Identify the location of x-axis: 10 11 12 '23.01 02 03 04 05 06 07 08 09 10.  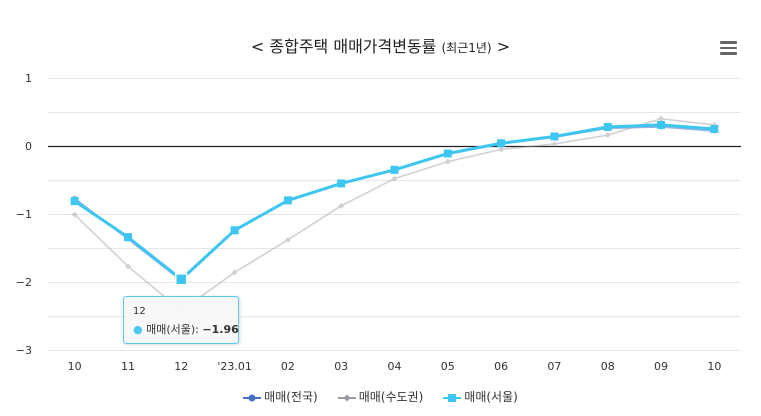
(395, 366).